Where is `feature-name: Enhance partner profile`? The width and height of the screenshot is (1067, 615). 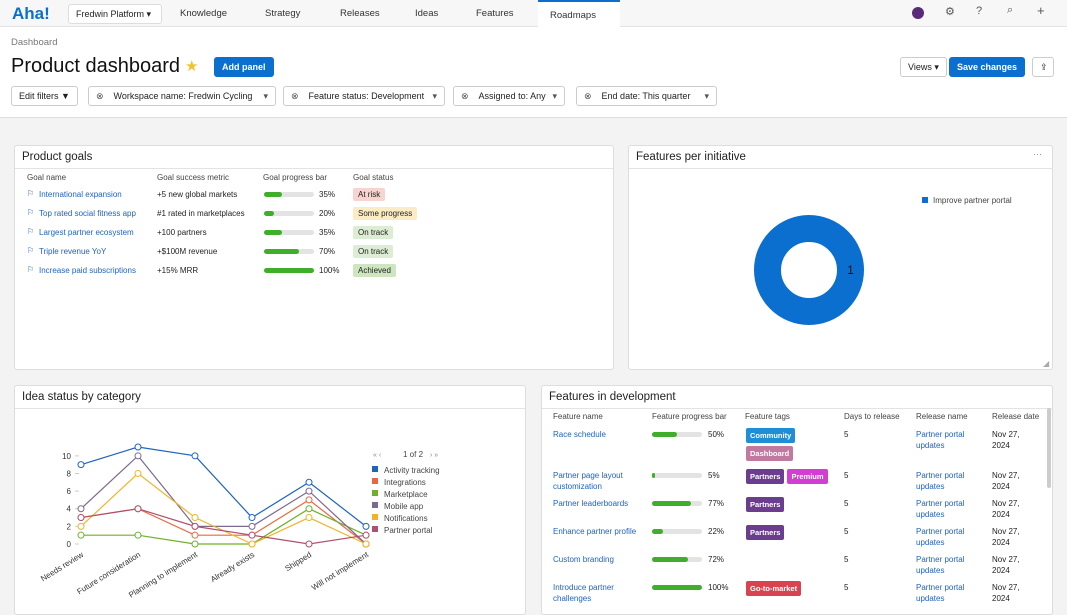
feature-name: Enhance partner profile is located at coordinates (595, 531).